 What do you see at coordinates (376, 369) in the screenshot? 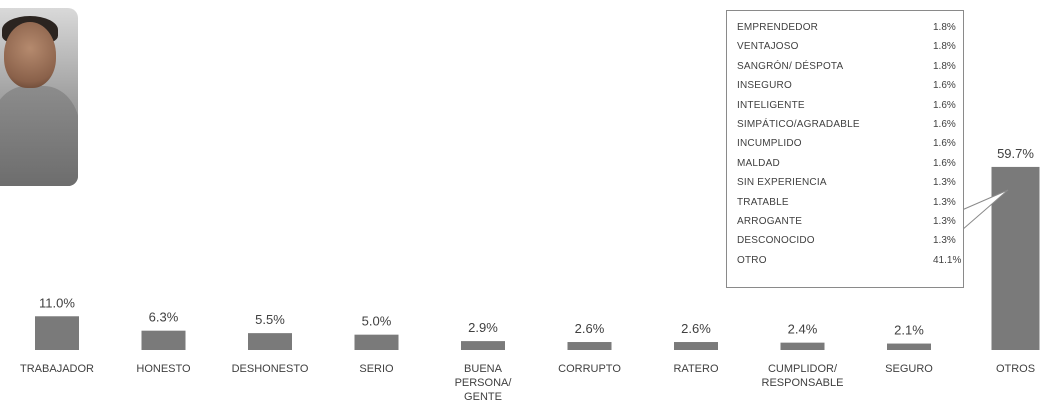
I see `category-label-3: SERIO` at bounding box center [376, 369].